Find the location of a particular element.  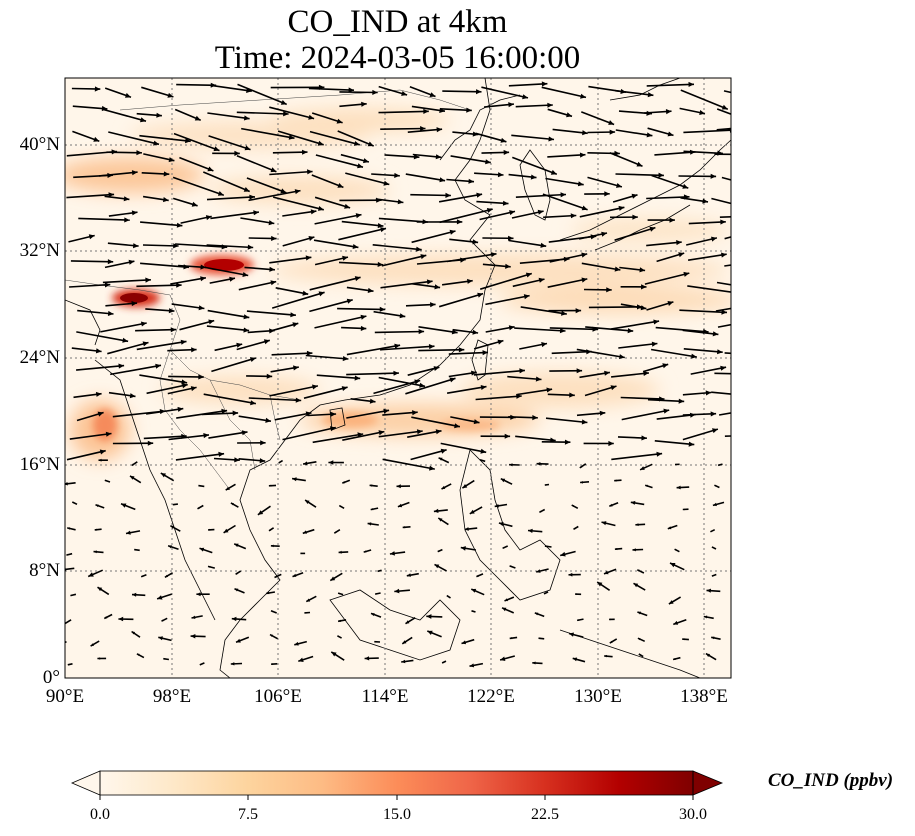

y-tick-label: 40°N is located at coordinates (39, 144).